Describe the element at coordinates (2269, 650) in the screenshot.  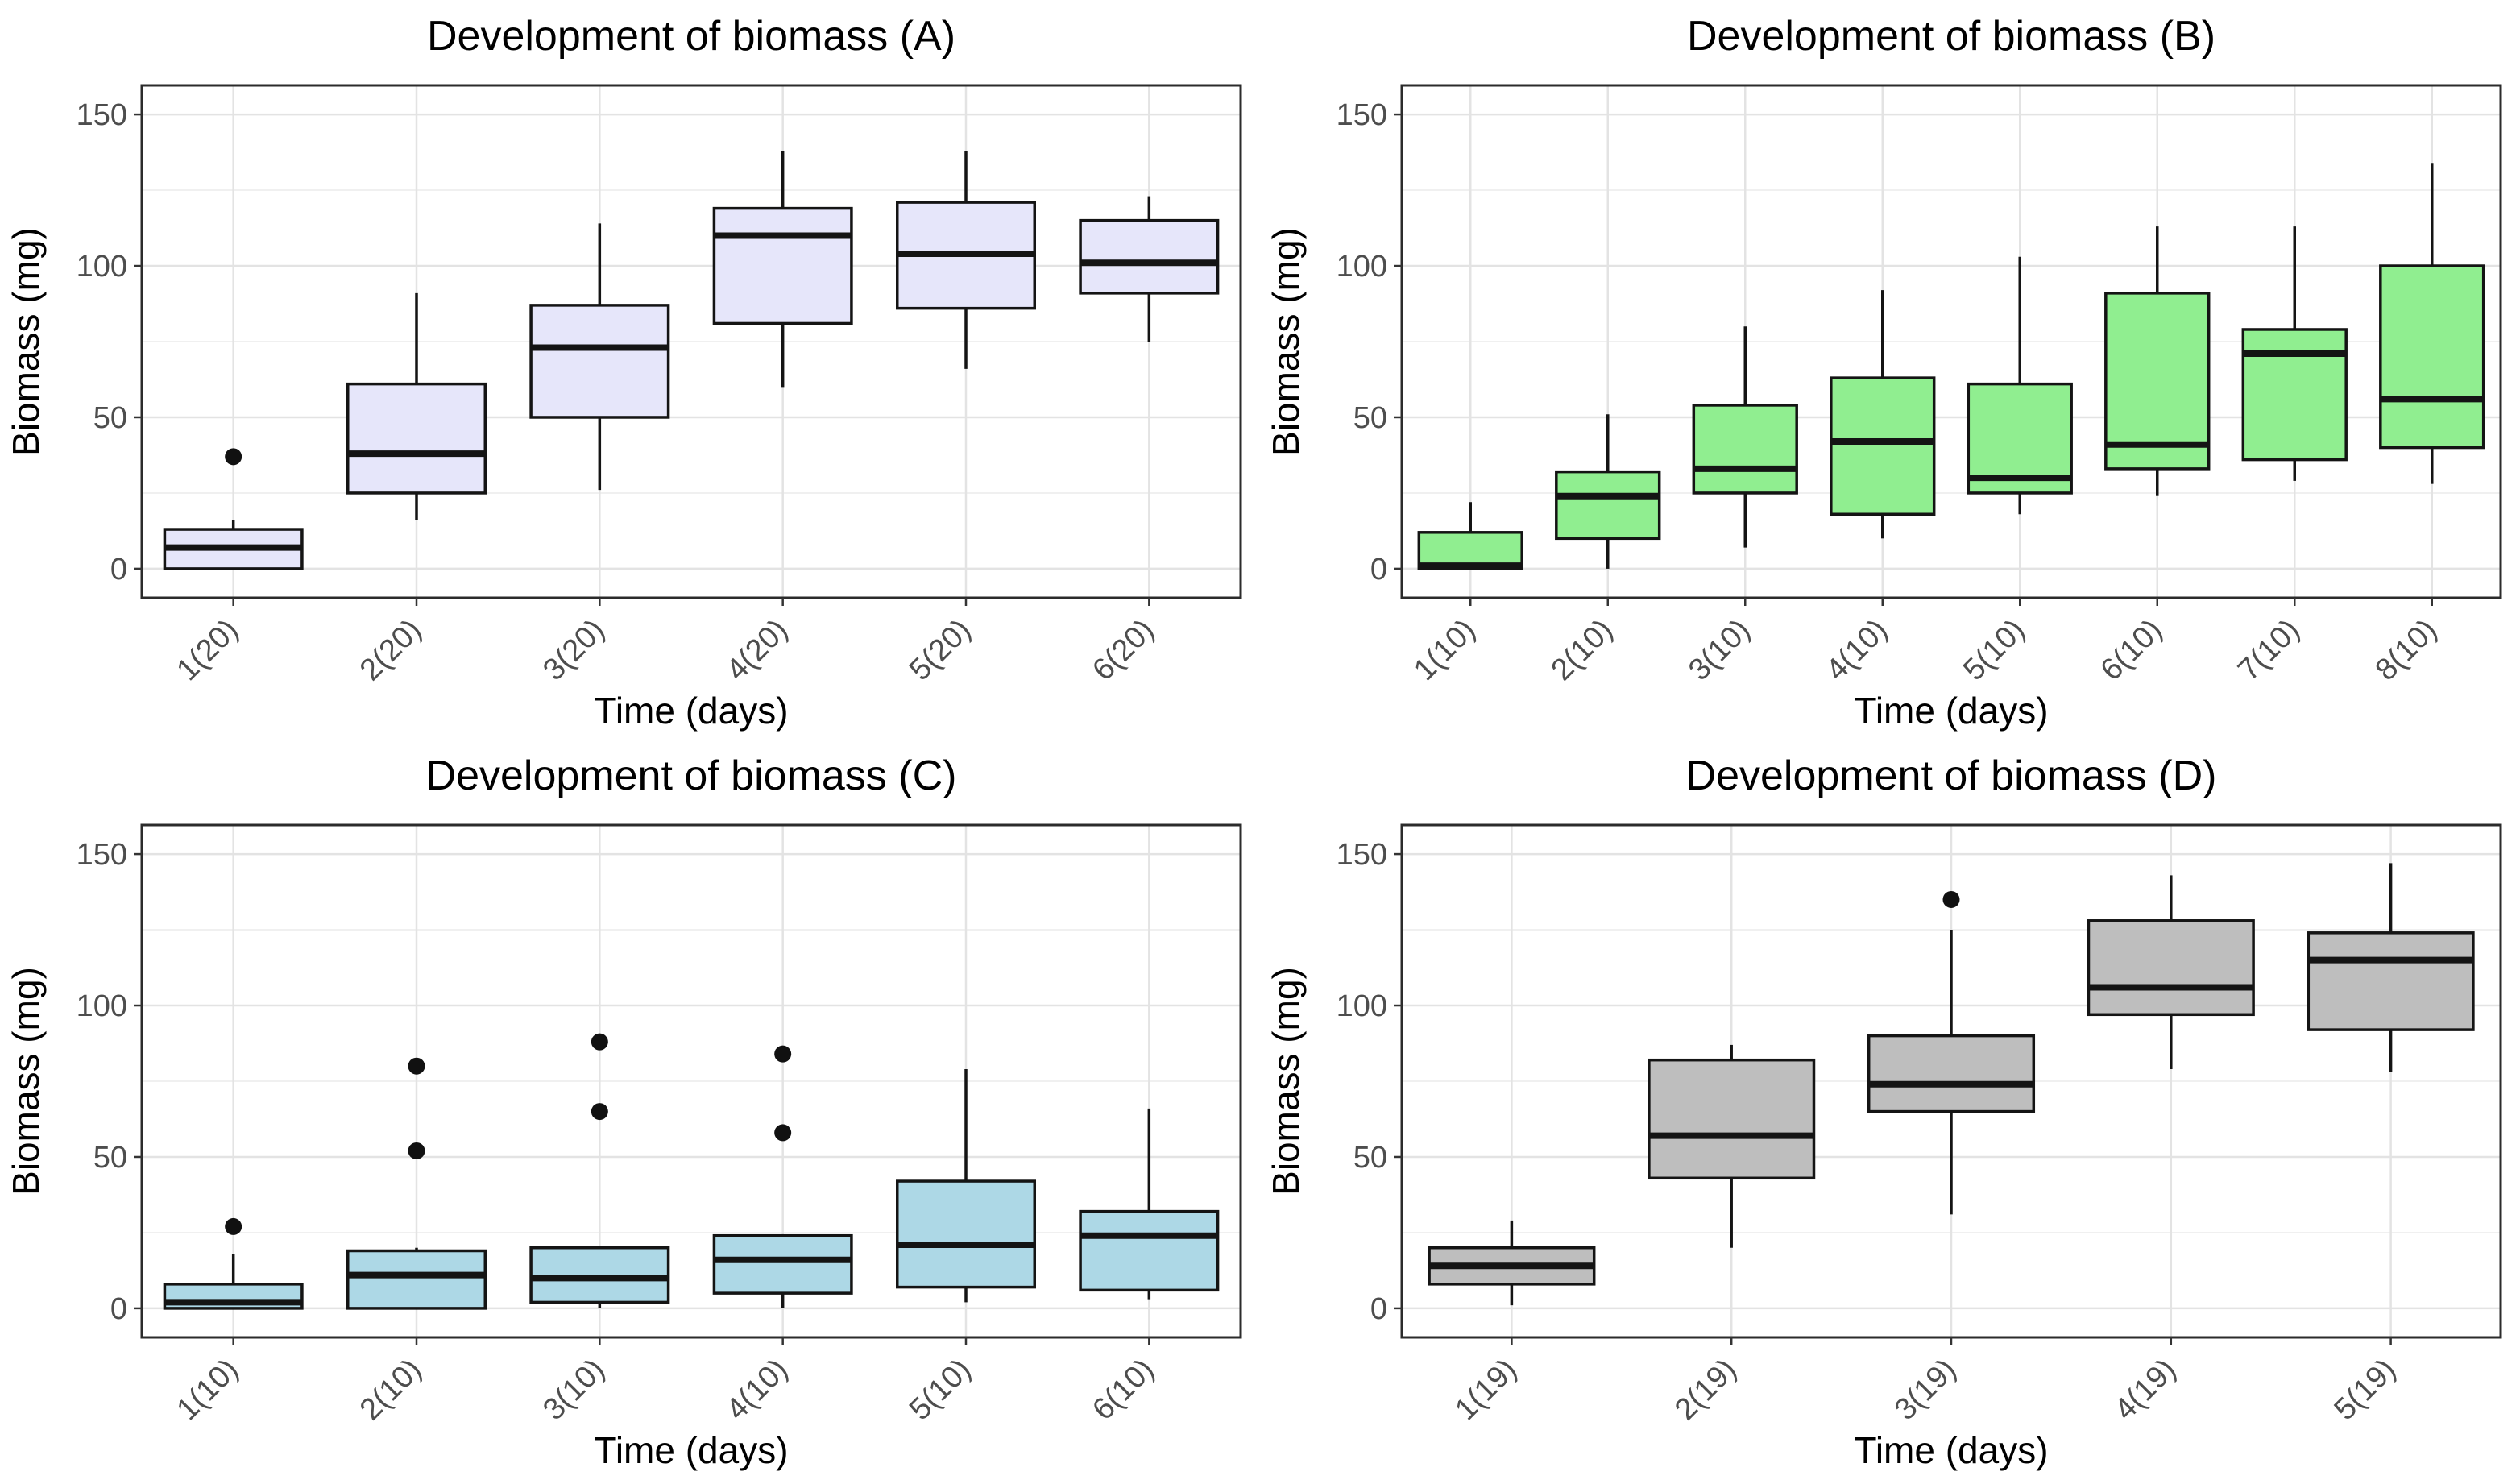
I see `x-tick-label: 7(10)` at that location.